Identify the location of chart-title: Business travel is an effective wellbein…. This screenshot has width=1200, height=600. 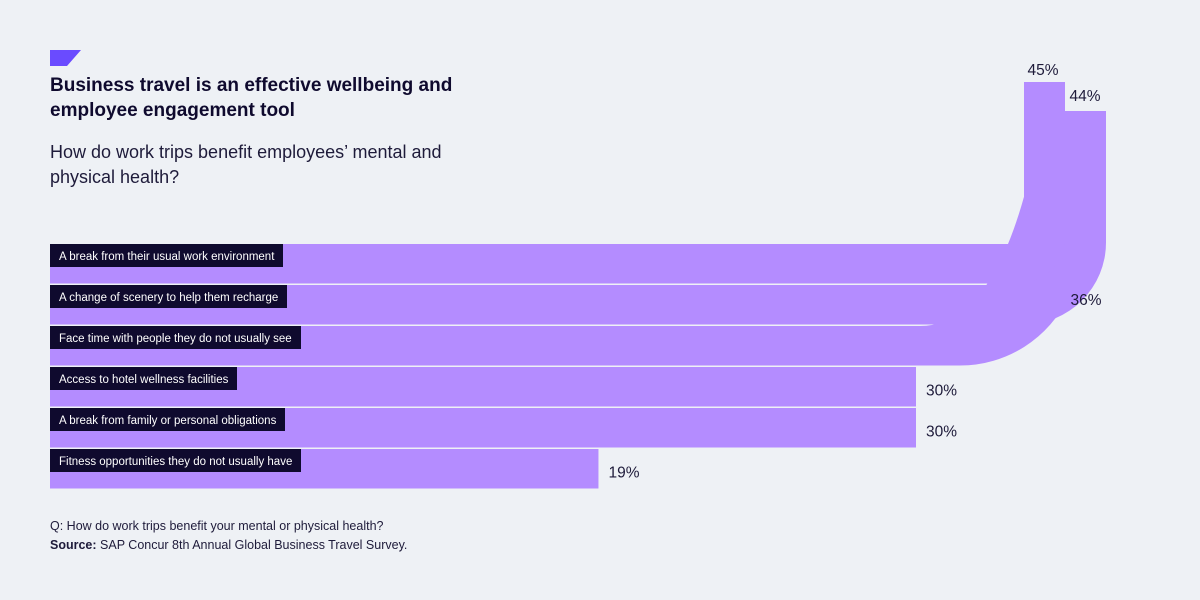
(251, 98).